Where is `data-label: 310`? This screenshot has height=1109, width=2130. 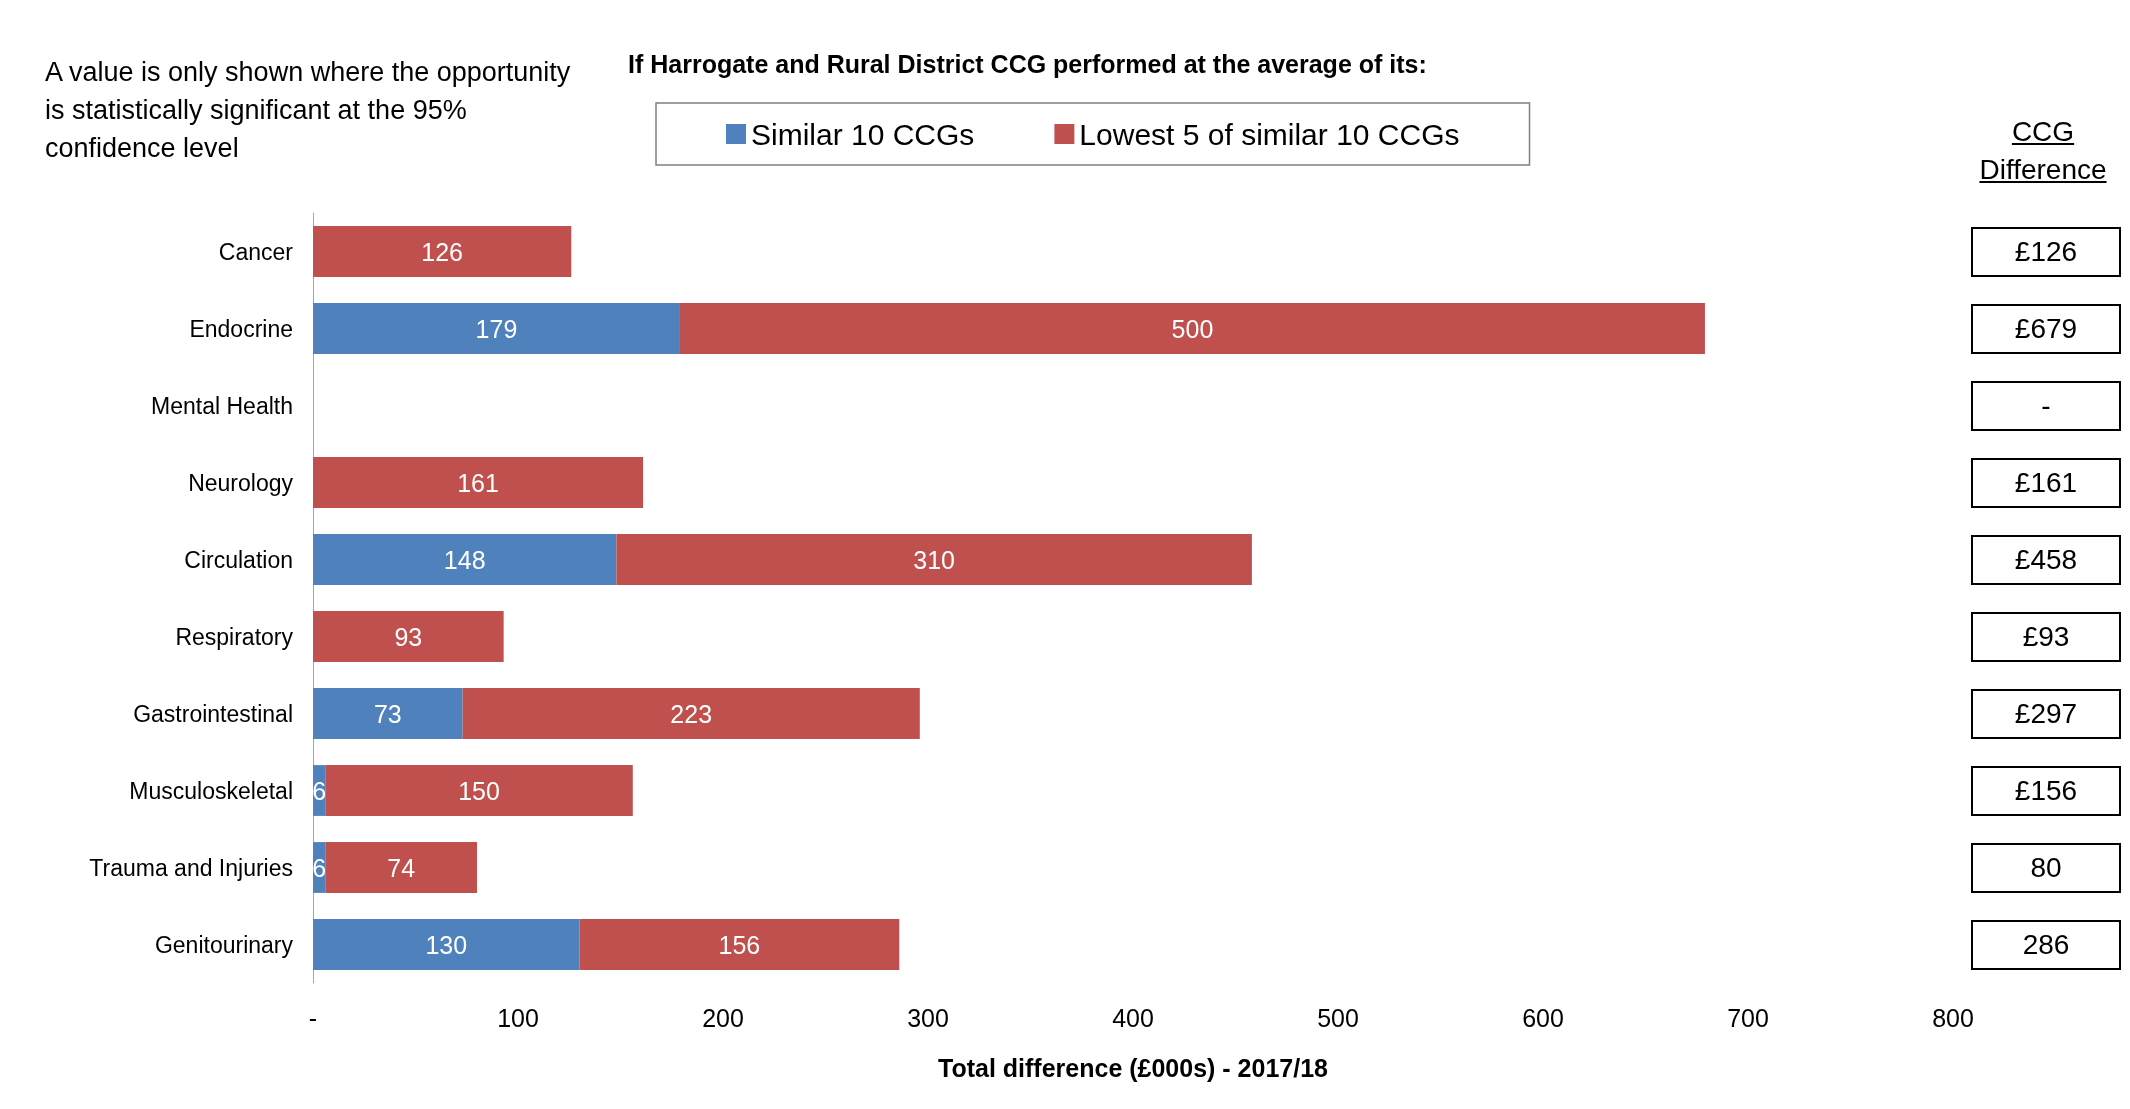
data-label: 310 is located at coordinates (934, 559).